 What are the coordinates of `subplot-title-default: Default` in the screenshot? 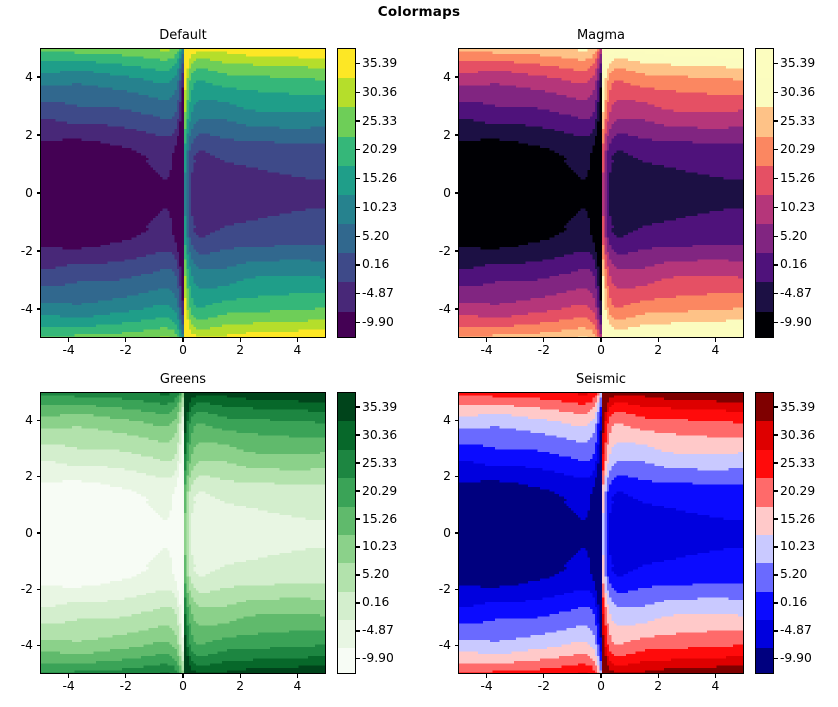 It's located at (183, 35).